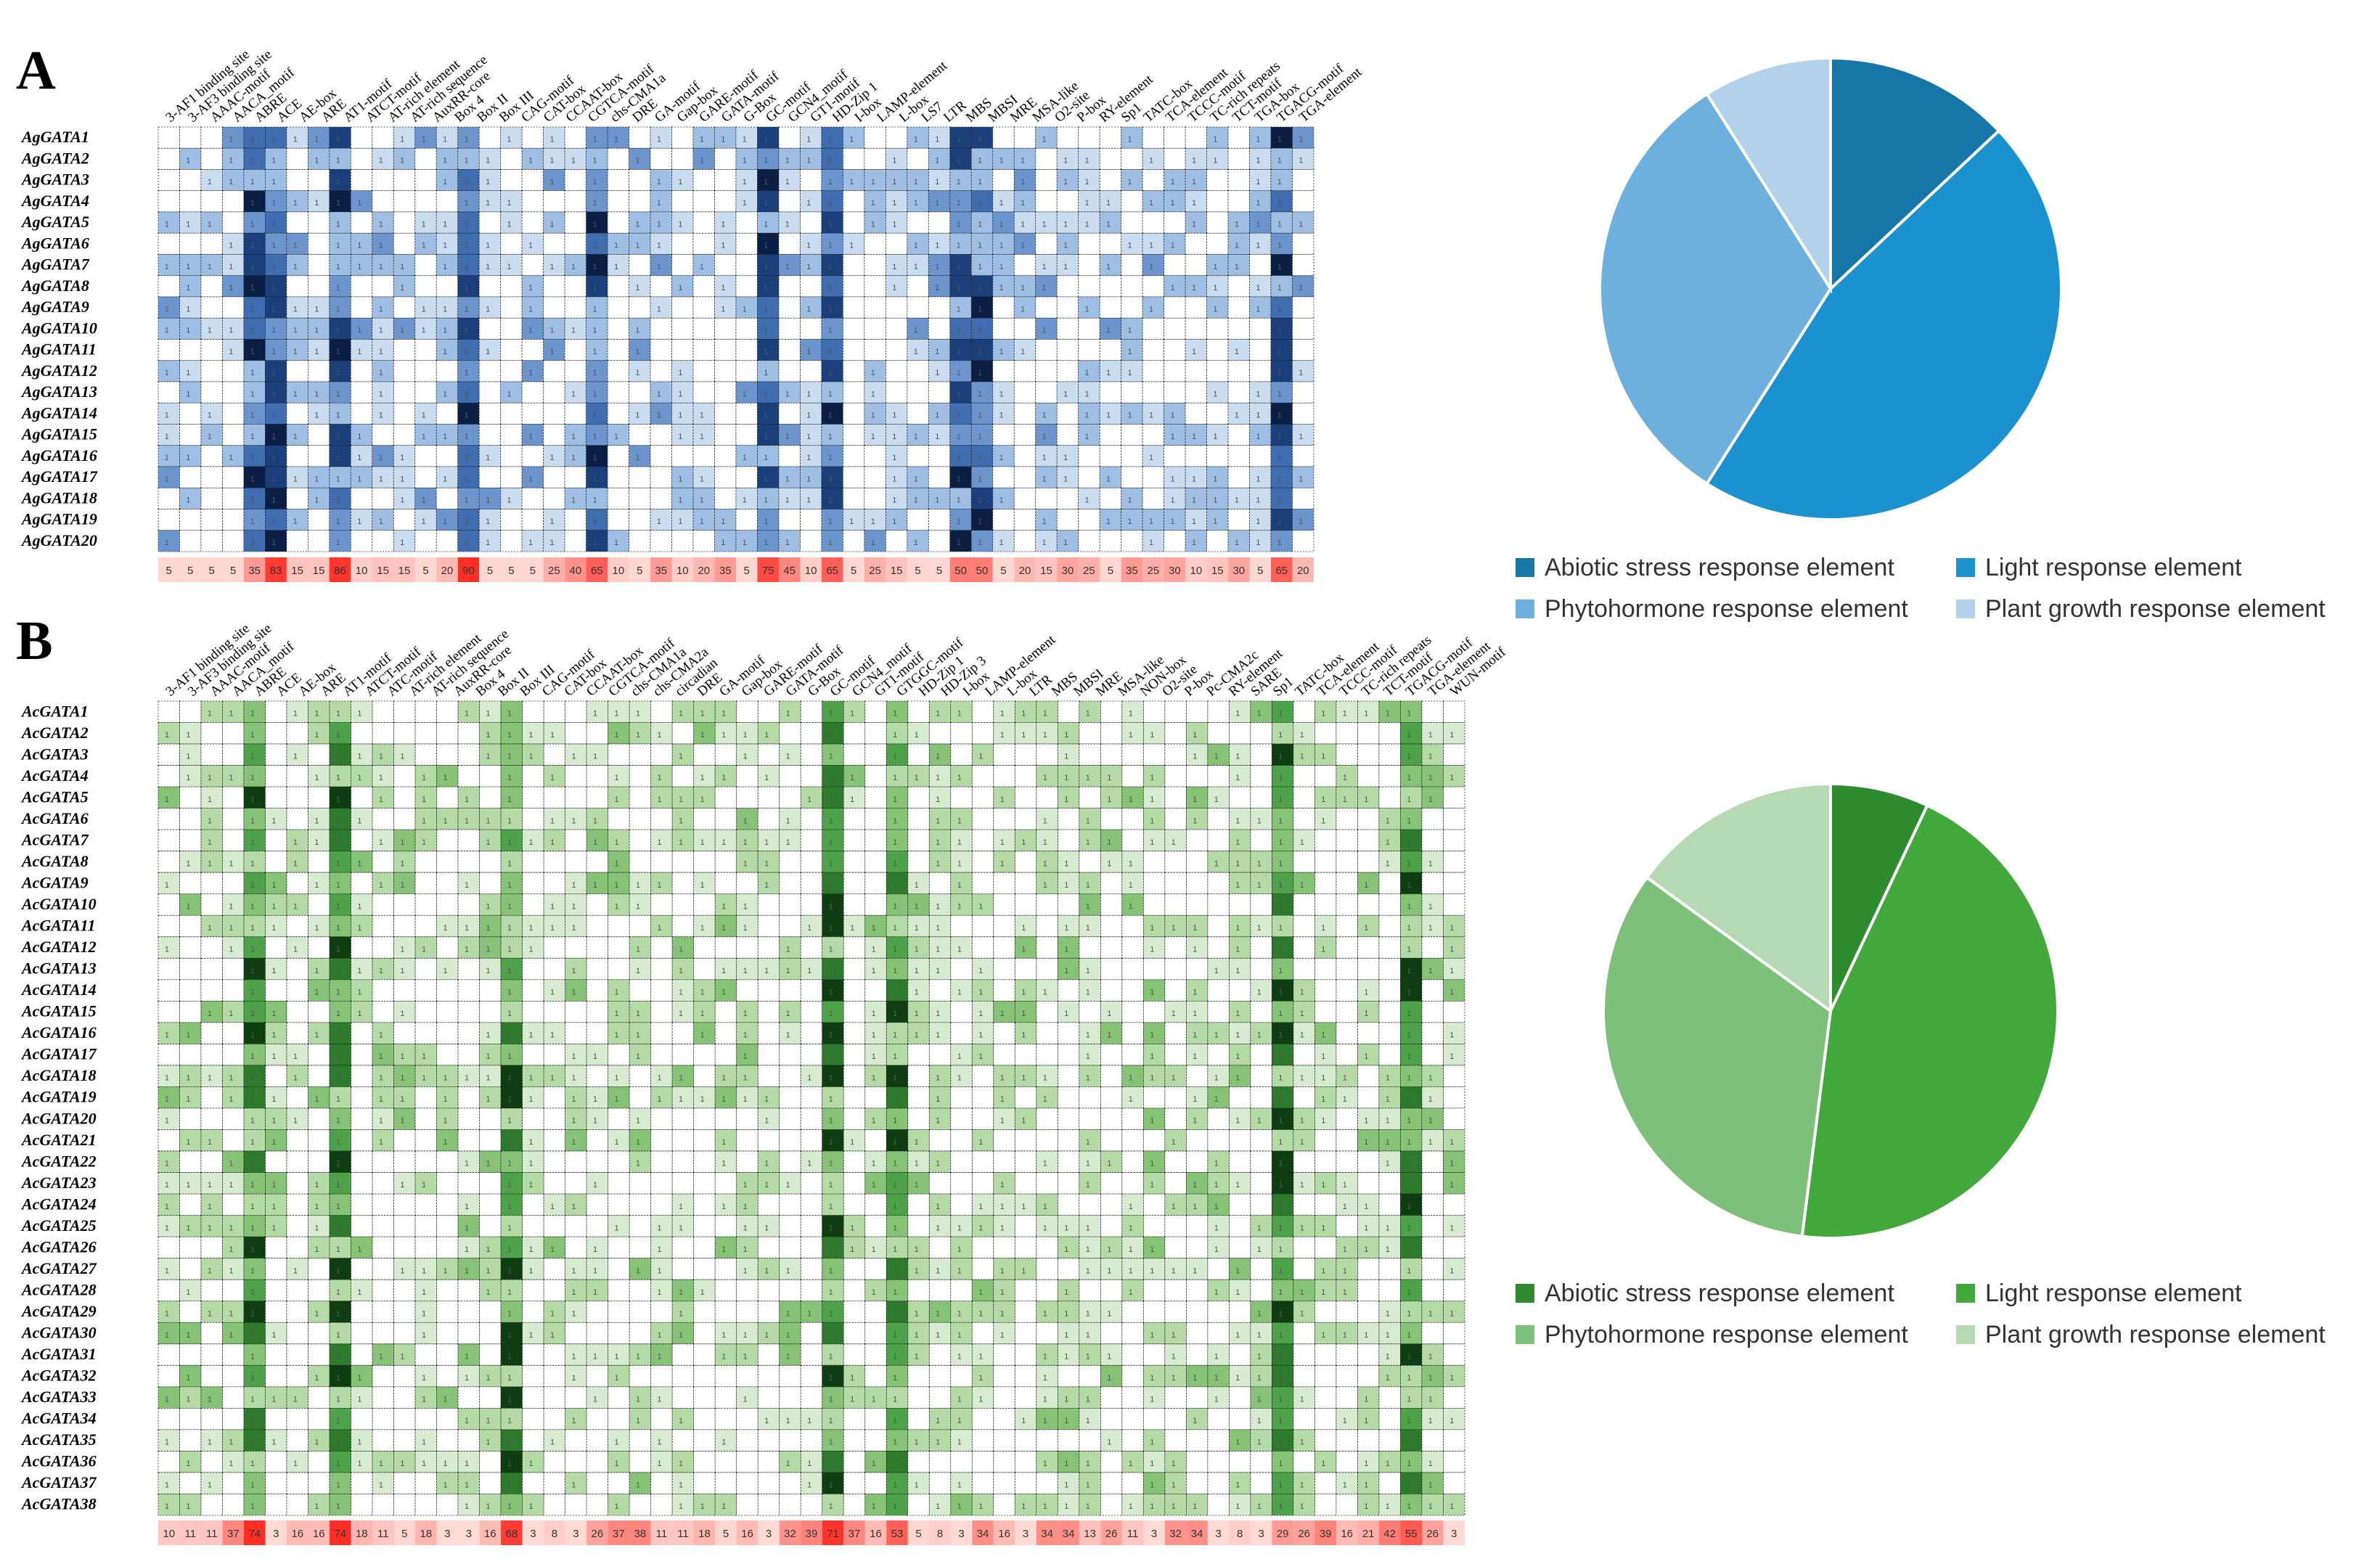  What do you see at coordinates (447, 571) in the screenshot?
I see `total-label: 20` at bounding box center [447, 571].